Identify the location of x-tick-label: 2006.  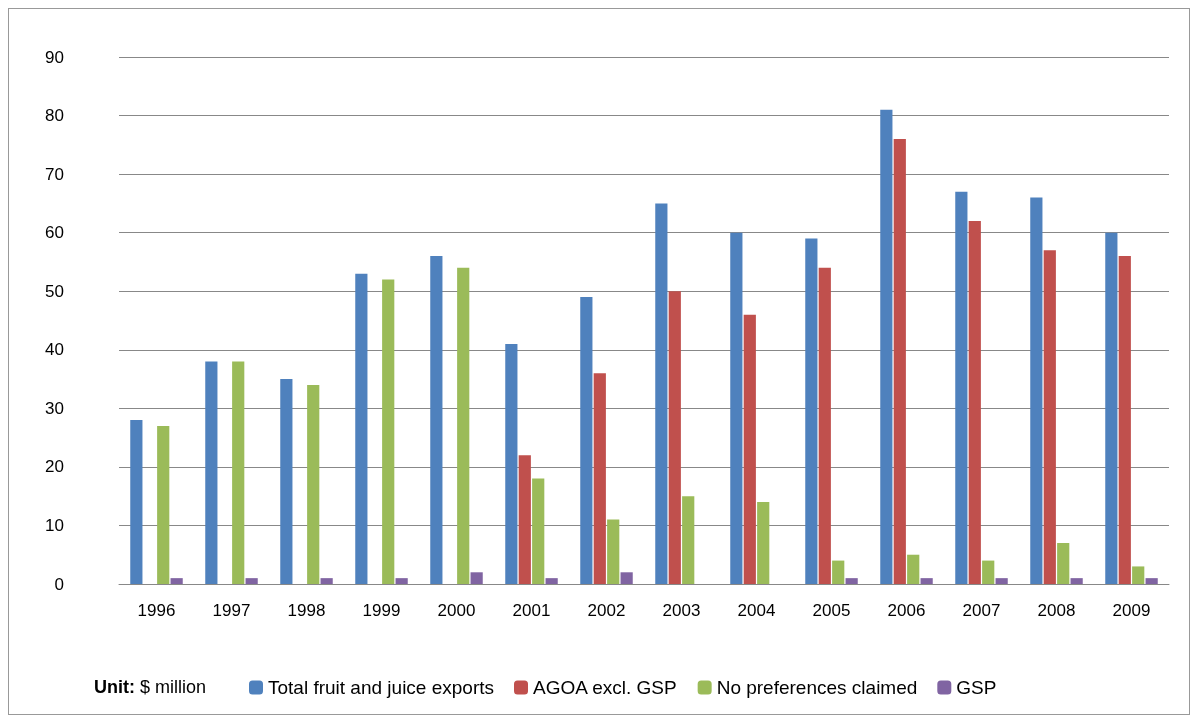
(906, 610).